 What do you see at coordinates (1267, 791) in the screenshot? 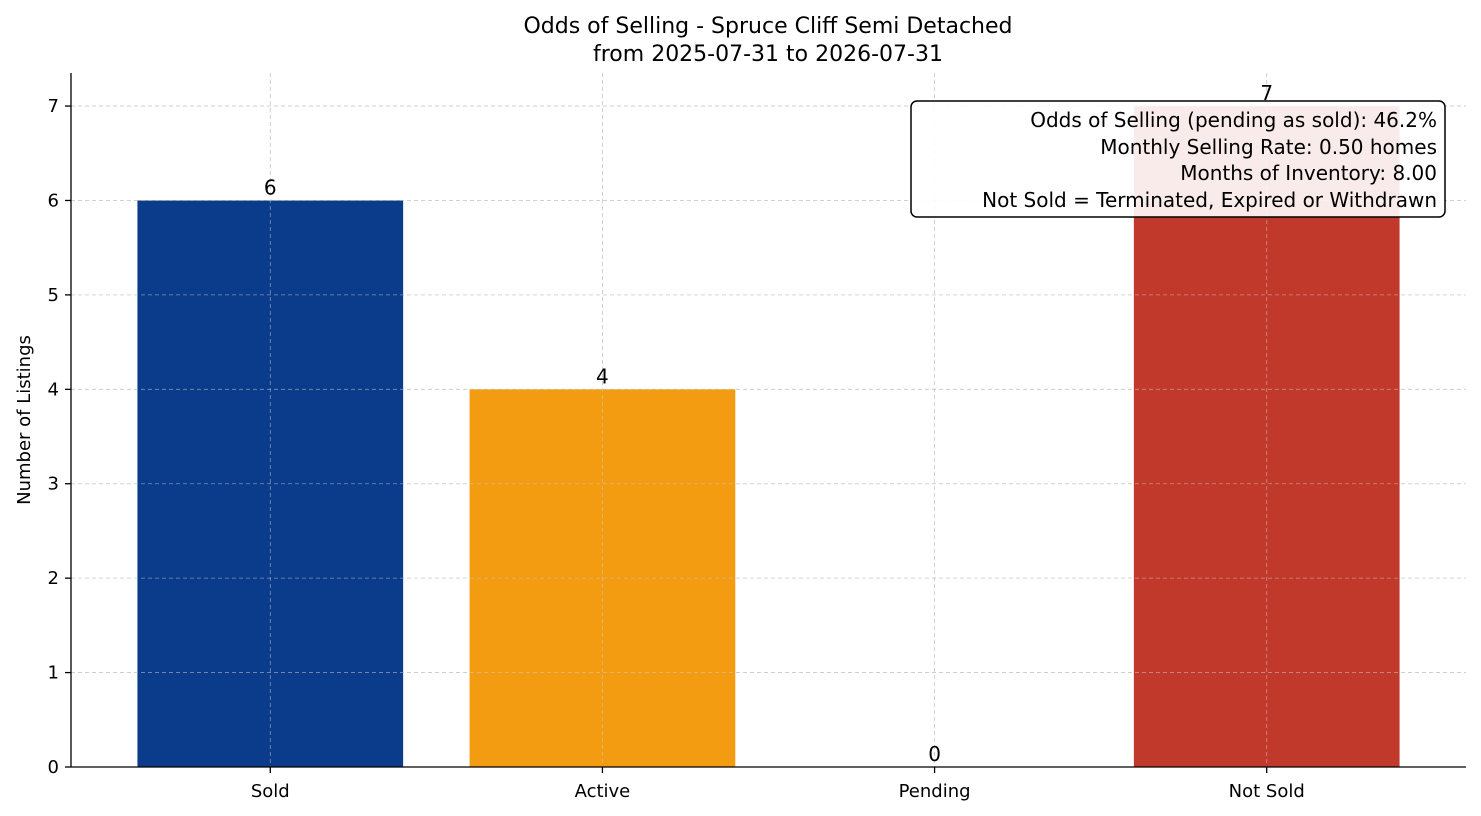
I see `x-tick-label: Not Sold` at bounding box center [1267, 791].